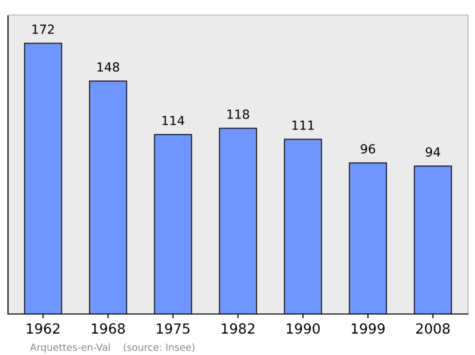 Image resolution: width=475 pixels, height=355 pixels. Describe the element at coordinates (112, 348) in the screenshot. I see `text: Arquettes-en-Val (source: Insee)` at that location.